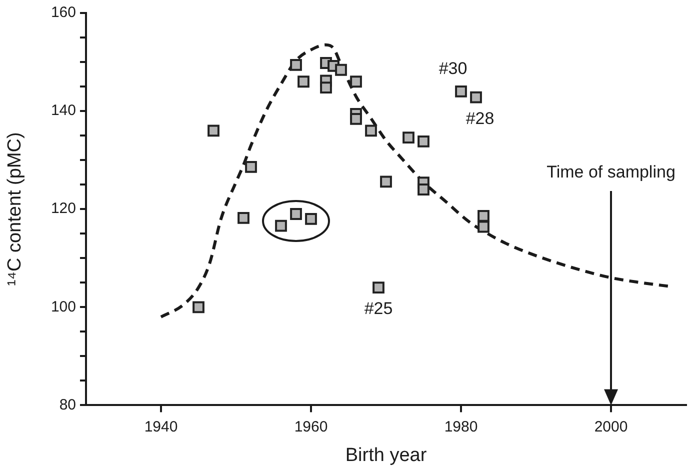 The height and width of the screenshot is (475, 695). What do you see at coordinates (461, 427) in the screenshot?
I see `x-tick-label: 1980` at bounding box center [461, 427].